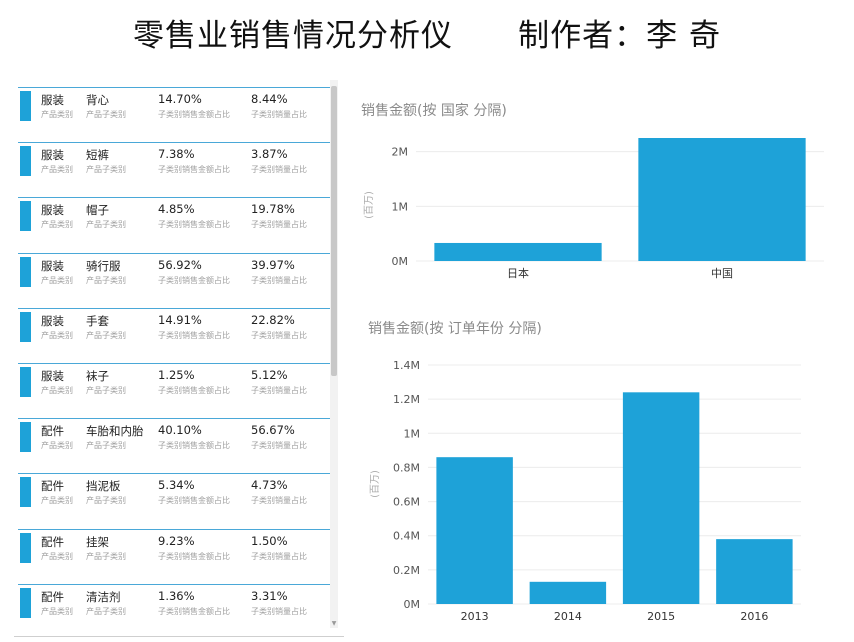 This screenshot has height=642, width=854. What do you see at coordinates (97, 210) in the screenshot?
I see `card-value-subcategory: 帽子` at bounding box center [97, 210].